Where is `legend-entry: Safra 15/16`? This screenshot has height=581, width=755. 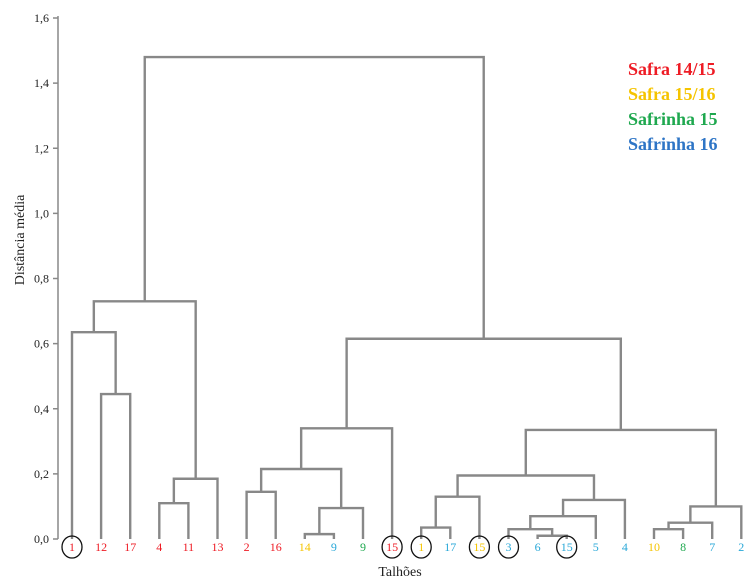
legend-entry: Safra 15/16 is located at coordinates (672, 94).